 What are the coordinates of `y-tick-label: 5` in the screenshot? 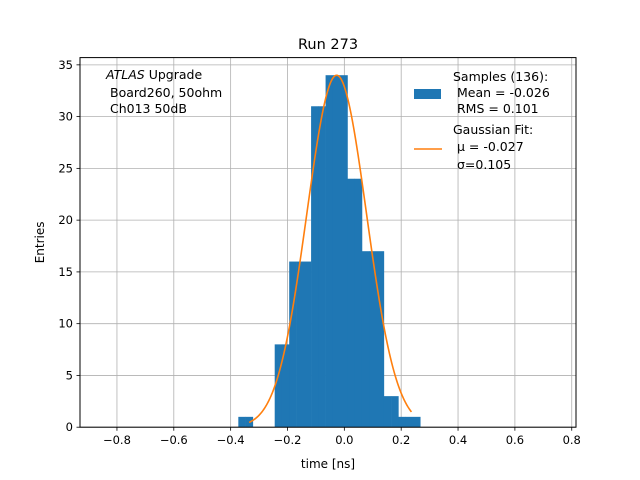 It's located at (69, 375).